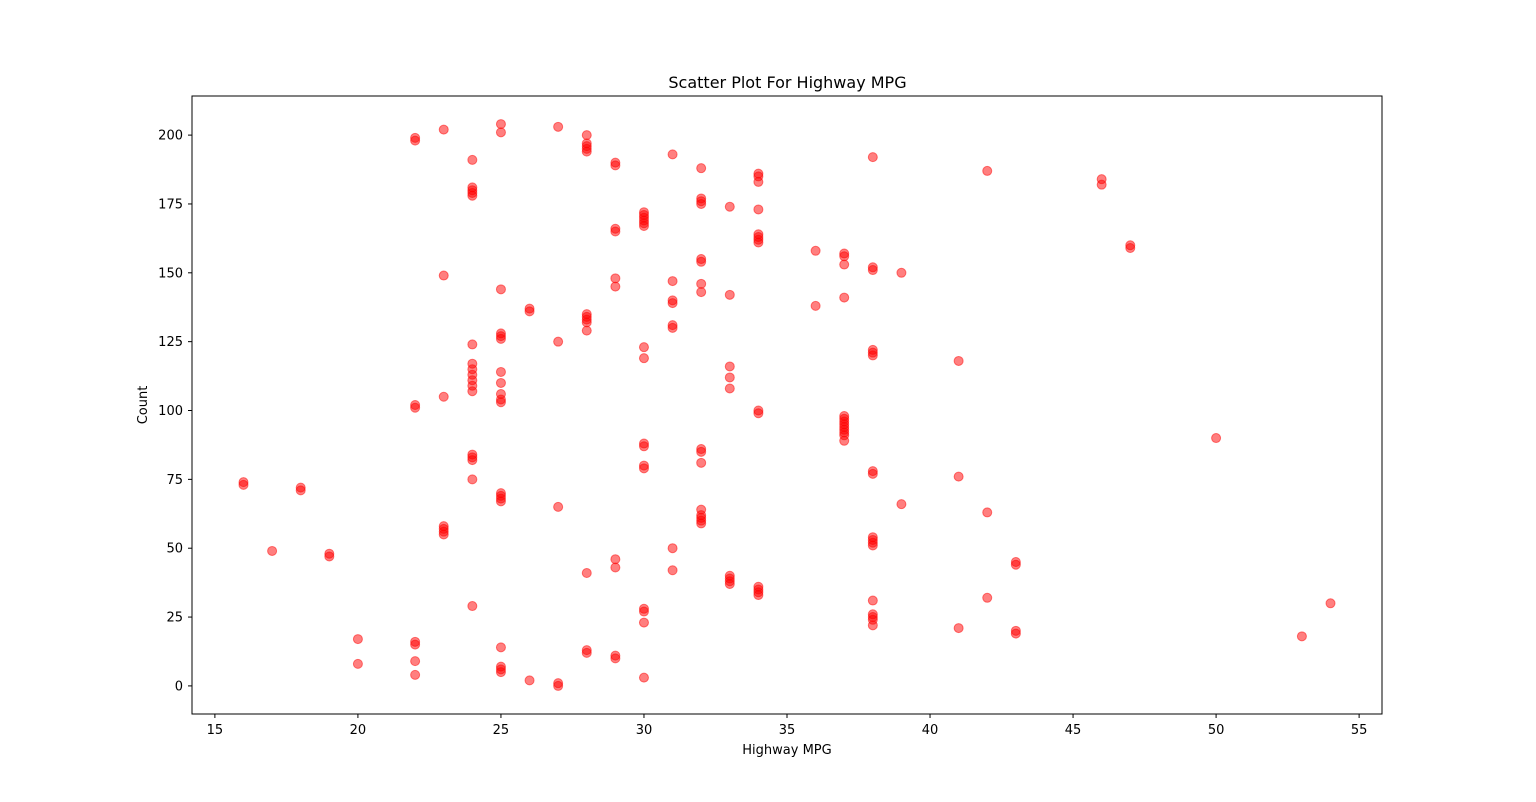  I want to click on x-tick-label: 55, so click(1359, 730).